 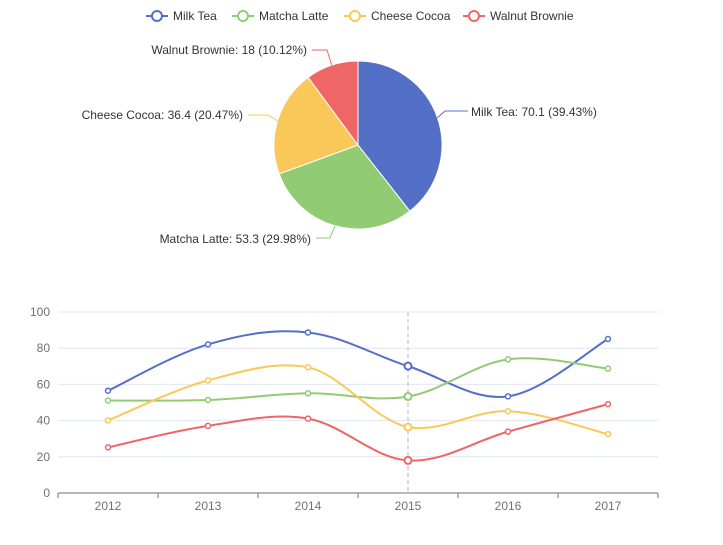 I want to click on pie-slice-cheese-cocoa, so click(x=316, y=125).